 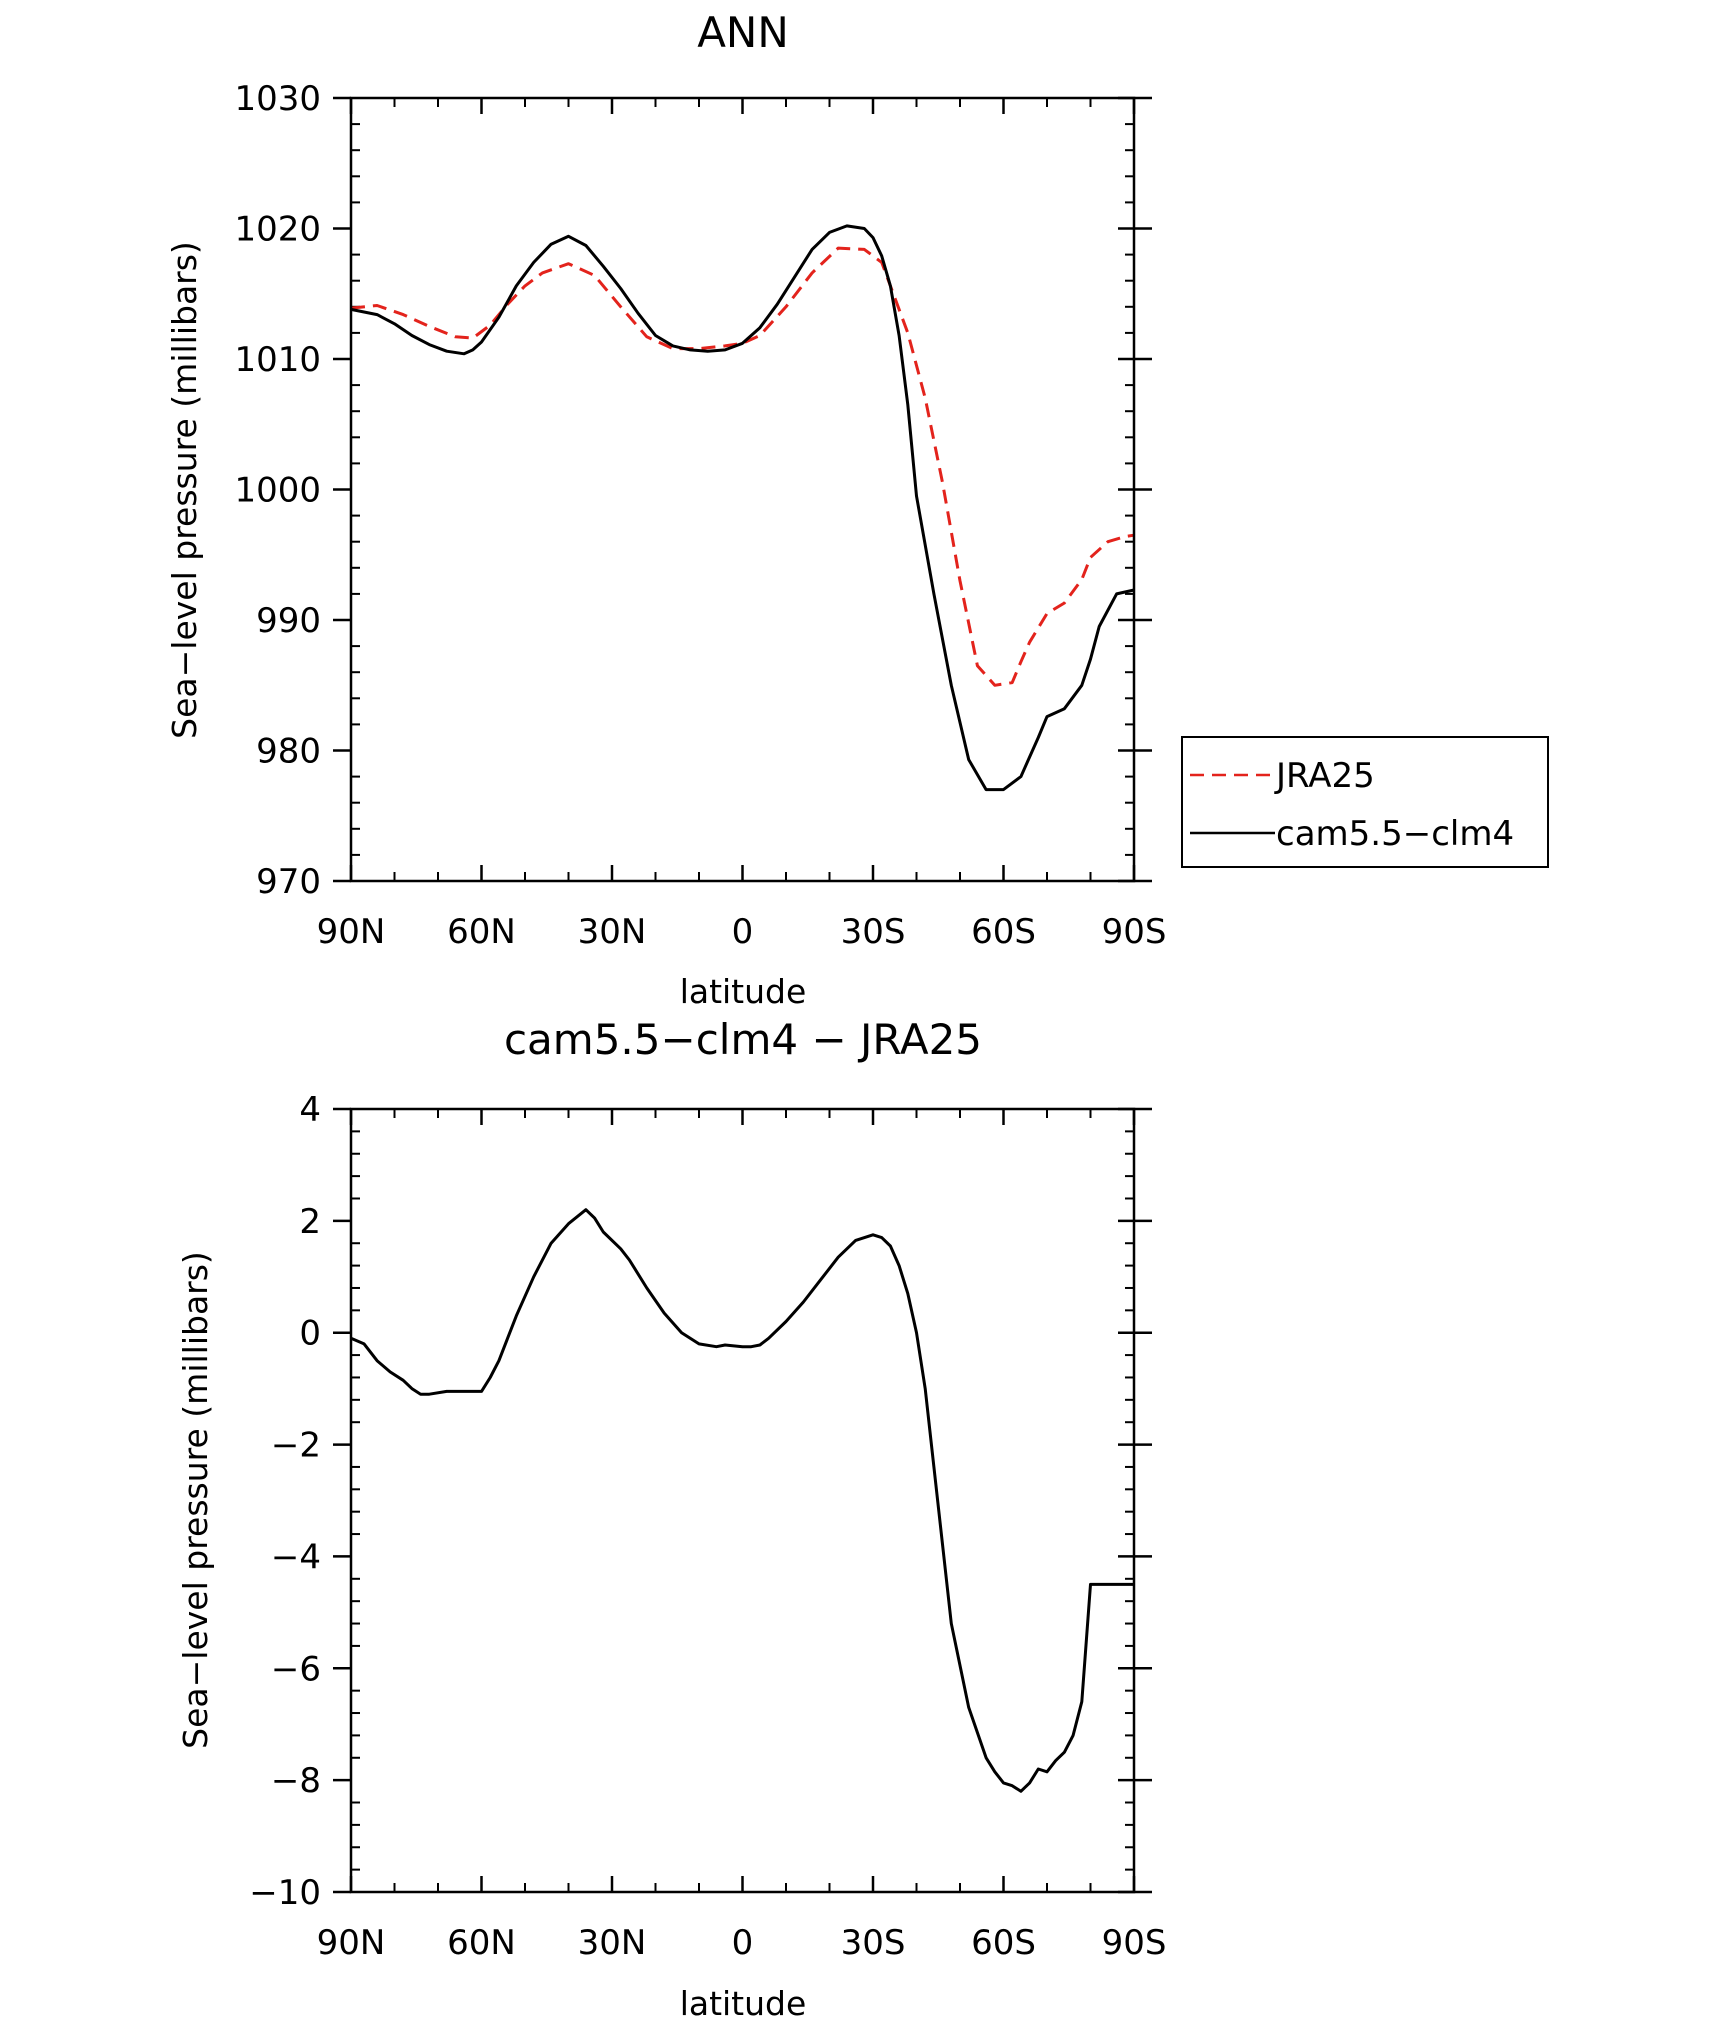 What do you see at coordinates (285, 1893) in the screenshot?
I see `y-tick-label: −10` at bounding box center [285, 1893].